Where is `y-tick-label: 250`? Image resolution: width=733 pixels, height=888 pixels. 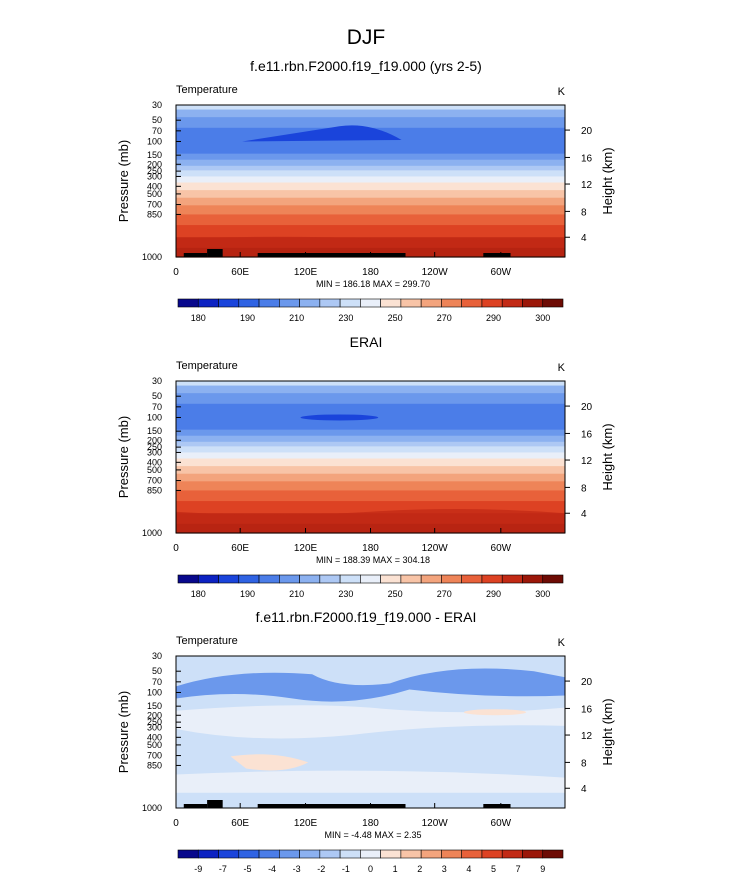
y-tick-label: 250 is located at coordinates (154, 447).